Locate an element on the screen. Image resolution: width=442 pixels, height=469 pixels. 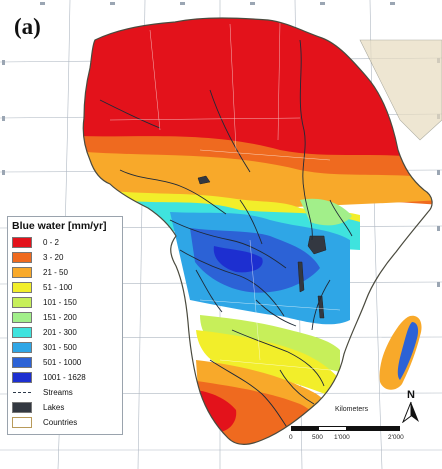
legend-class-label: 101 - 150 is located at coordinates (60, 302).